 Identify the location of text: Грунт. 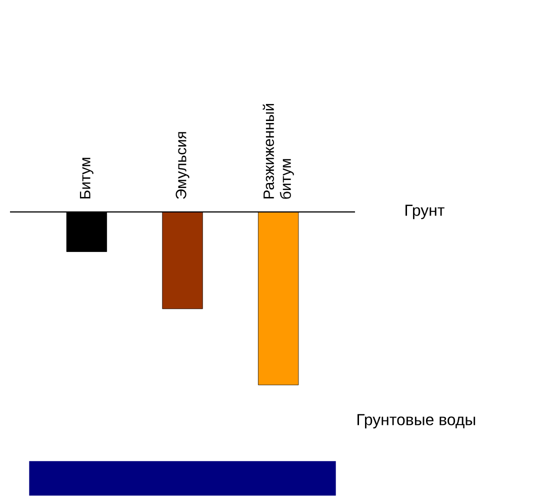
(425, 212).